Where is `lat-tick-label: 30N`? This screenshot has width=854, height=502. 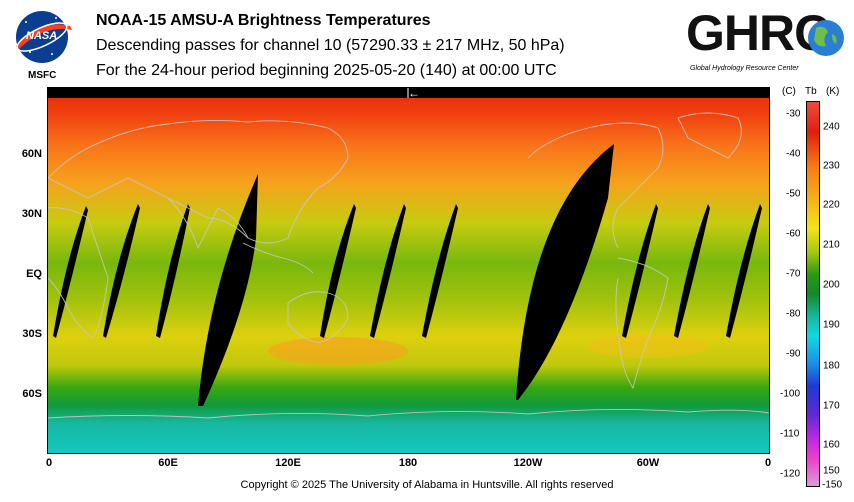
lat-tick-label: 30N is located at coordinates (31, 214).